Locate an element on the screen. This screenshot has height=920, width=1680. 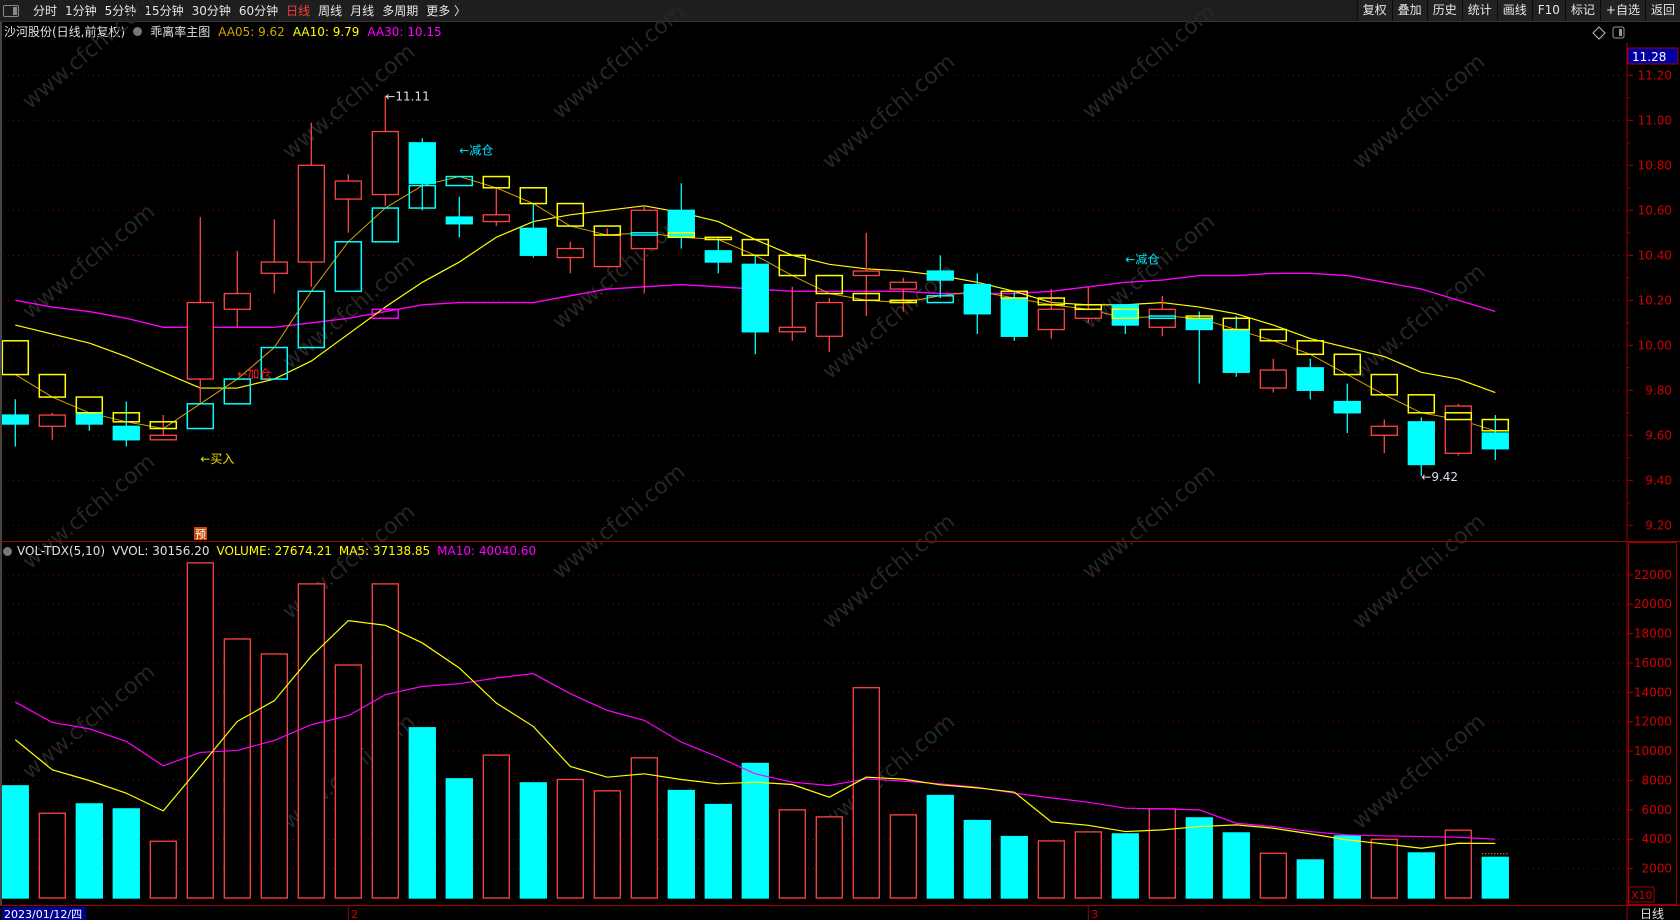
volume-tick-label: 18000 is located at coordinates (1653, 634).